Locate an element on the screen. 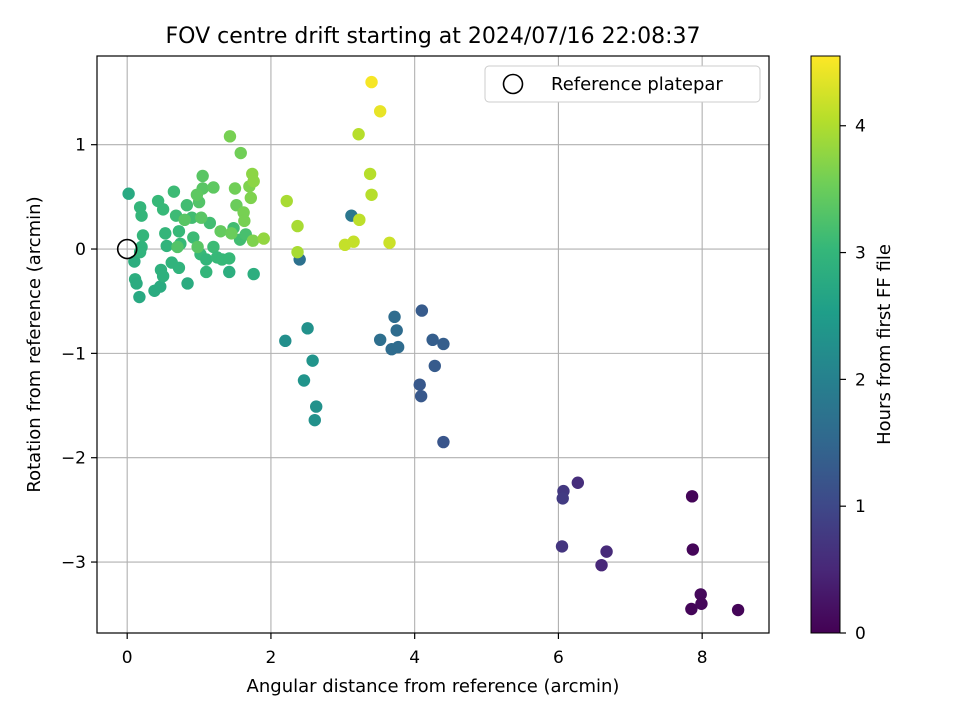 The image size is (960, 720). colorbar: 0 1 2 3 4 Hours from first FF file is located at coordinates (852, 349).